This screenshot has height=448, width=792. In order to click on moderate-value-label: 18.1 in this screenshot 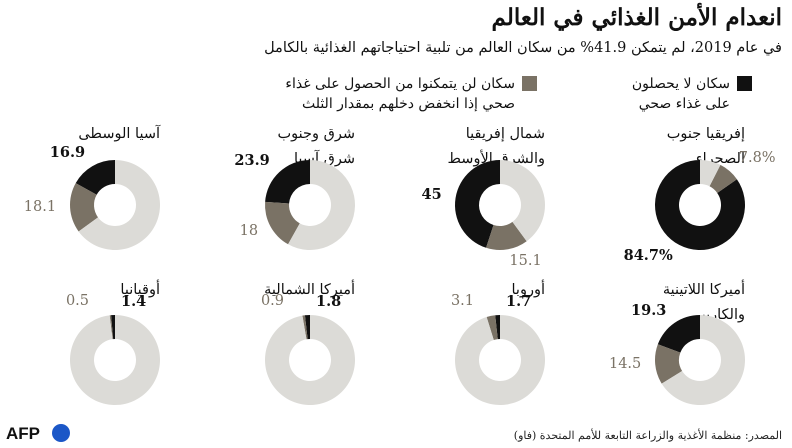, I will do `click(40, 206)`.